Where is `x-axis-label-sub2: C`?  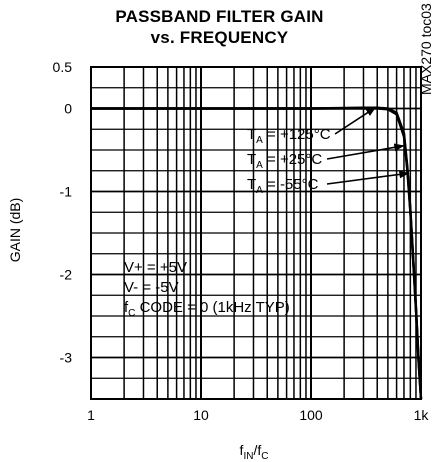 x-axis-label-sub2: C is located at coordinates (264, 456).